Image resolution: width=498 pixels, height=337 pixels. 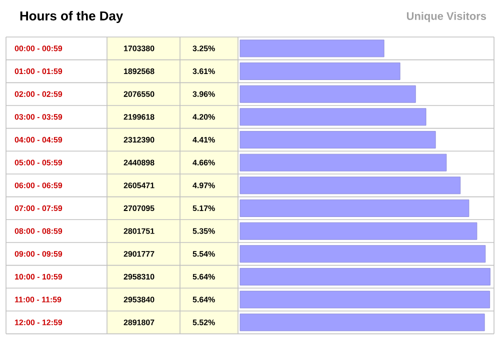 I want to click on text: Hours of the Day, so click(x=72, y=17).